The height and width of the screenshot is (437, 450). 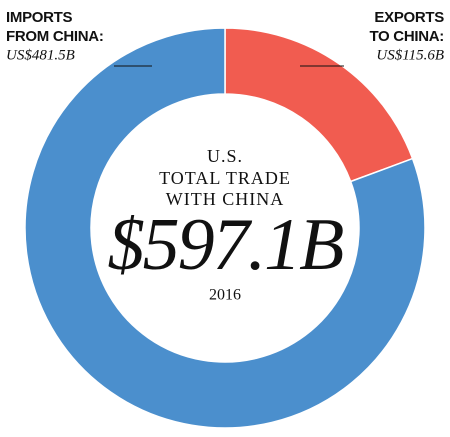 I want to click on value-label: US$115.6B, so click(x=410, y=55).